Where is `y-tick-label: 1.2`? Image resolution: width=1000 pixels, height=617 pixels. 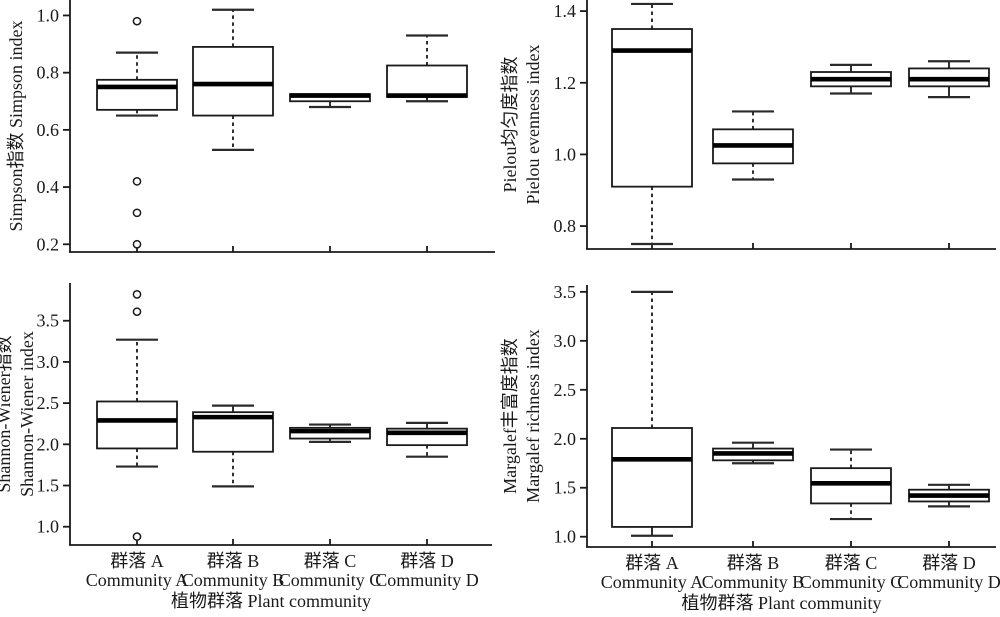 y-tick-label: 1.2 is located at coordinates (565, 83).